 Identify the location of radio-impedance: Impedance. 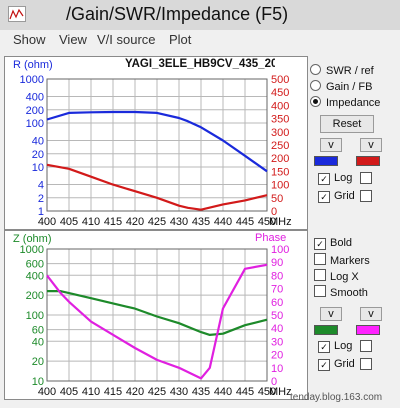
(345, 103).